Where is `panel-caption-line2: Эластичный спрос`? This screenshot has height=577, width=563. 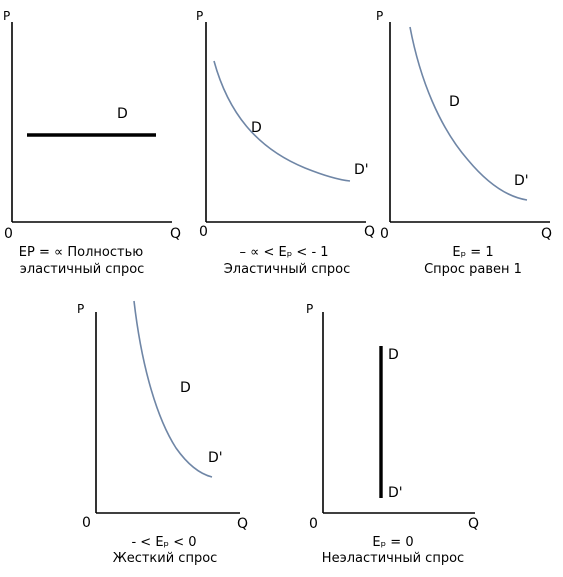
panel-caption-line2: Эластичный спрос is located at coordinates (287, 269).